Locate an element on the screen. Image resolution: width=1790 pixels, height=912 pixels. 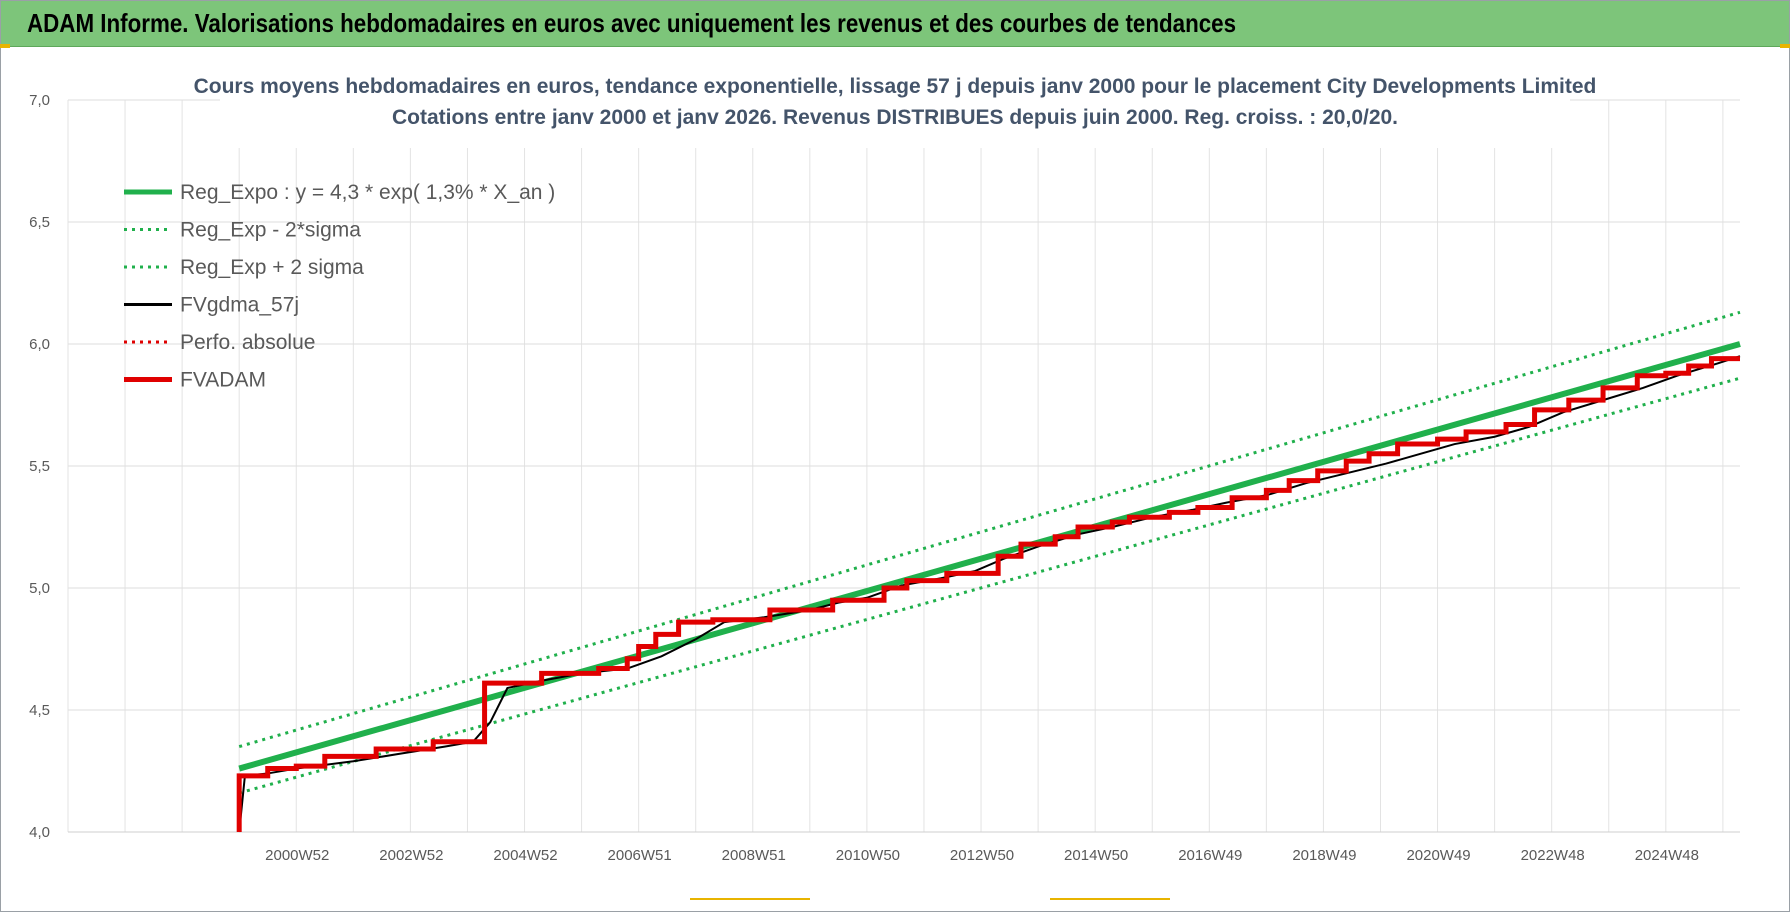
x-tick-label: 2004W52 is located at coordinates (525, 855).